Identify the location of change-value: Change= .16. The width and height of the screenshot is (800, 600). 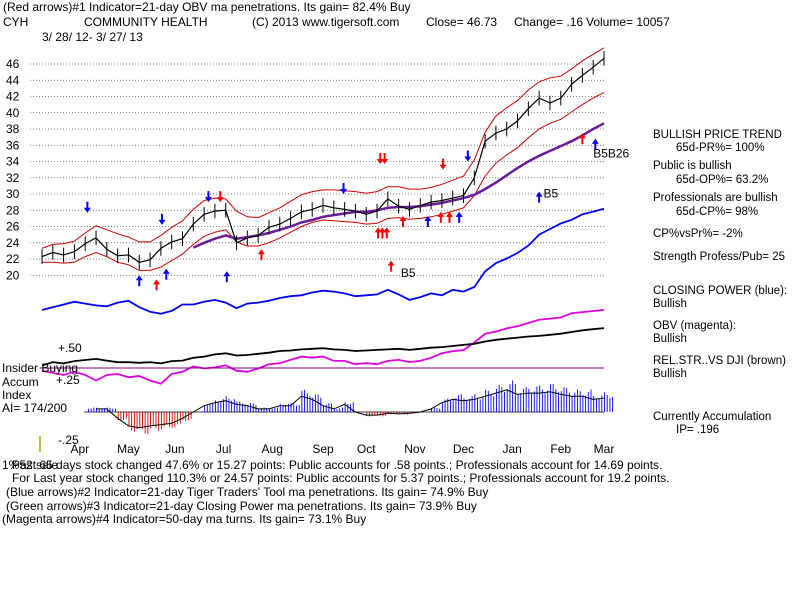
(549, 22).